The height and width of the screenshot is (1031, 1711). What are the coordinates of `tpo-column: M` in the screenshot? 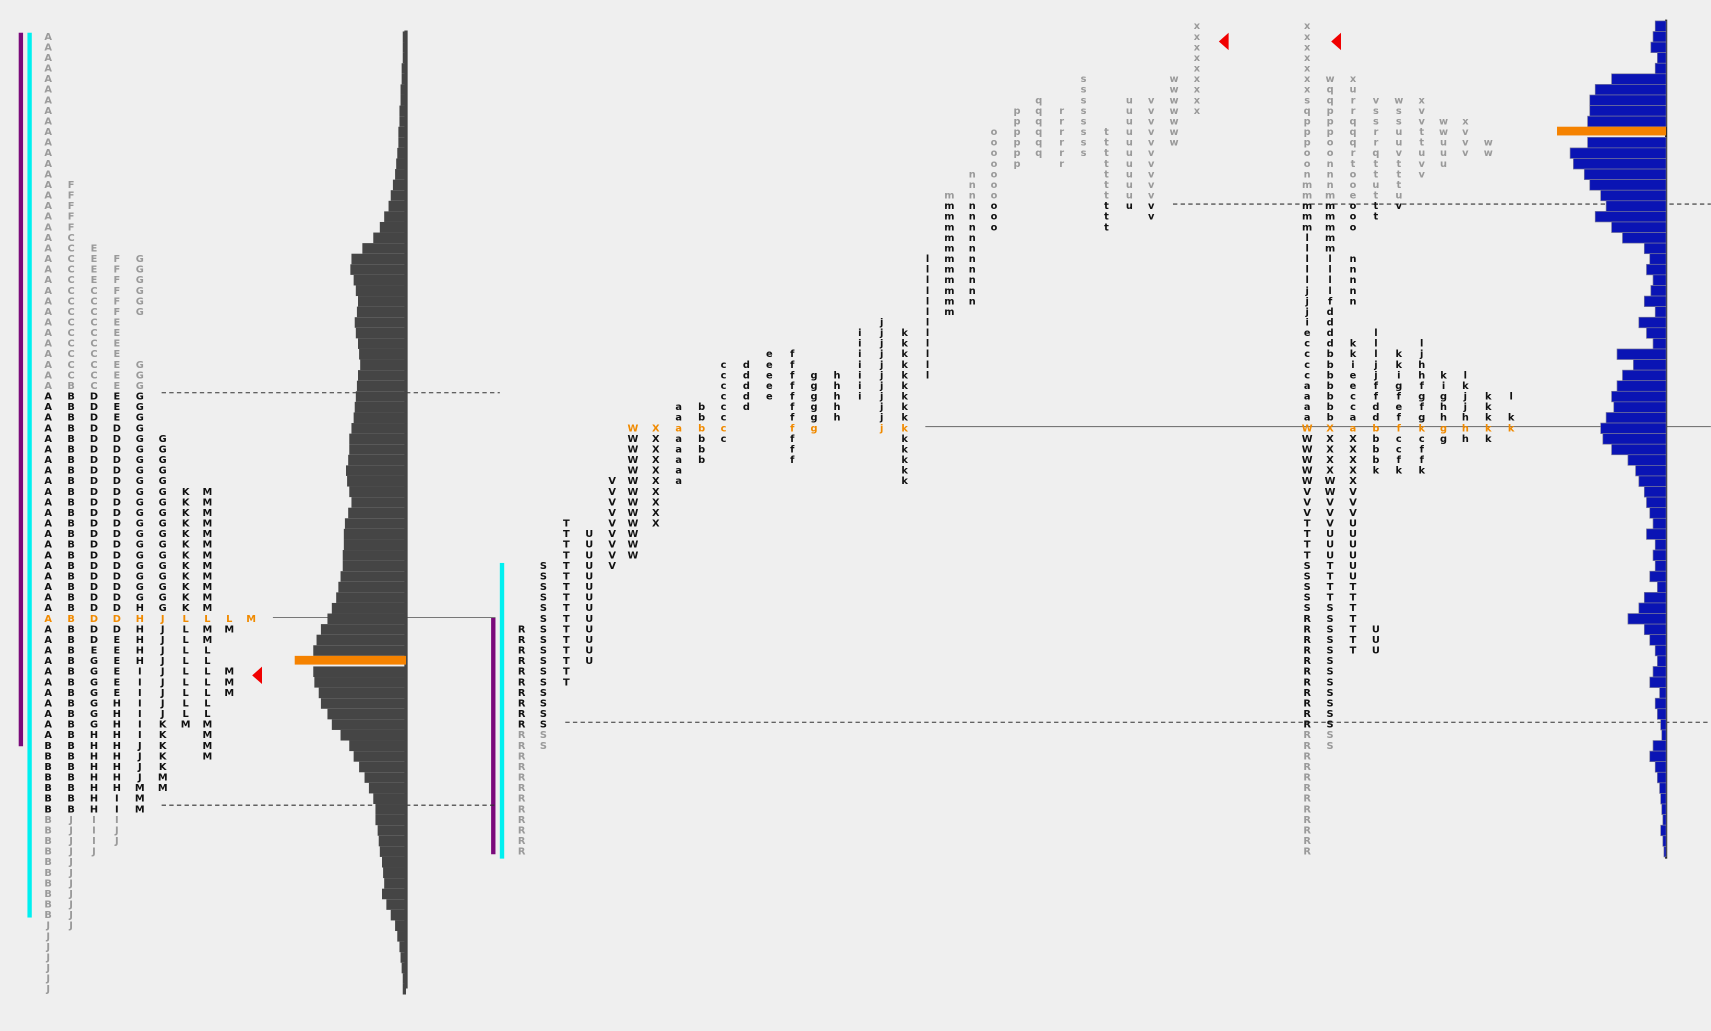 It's located at (251, 619).